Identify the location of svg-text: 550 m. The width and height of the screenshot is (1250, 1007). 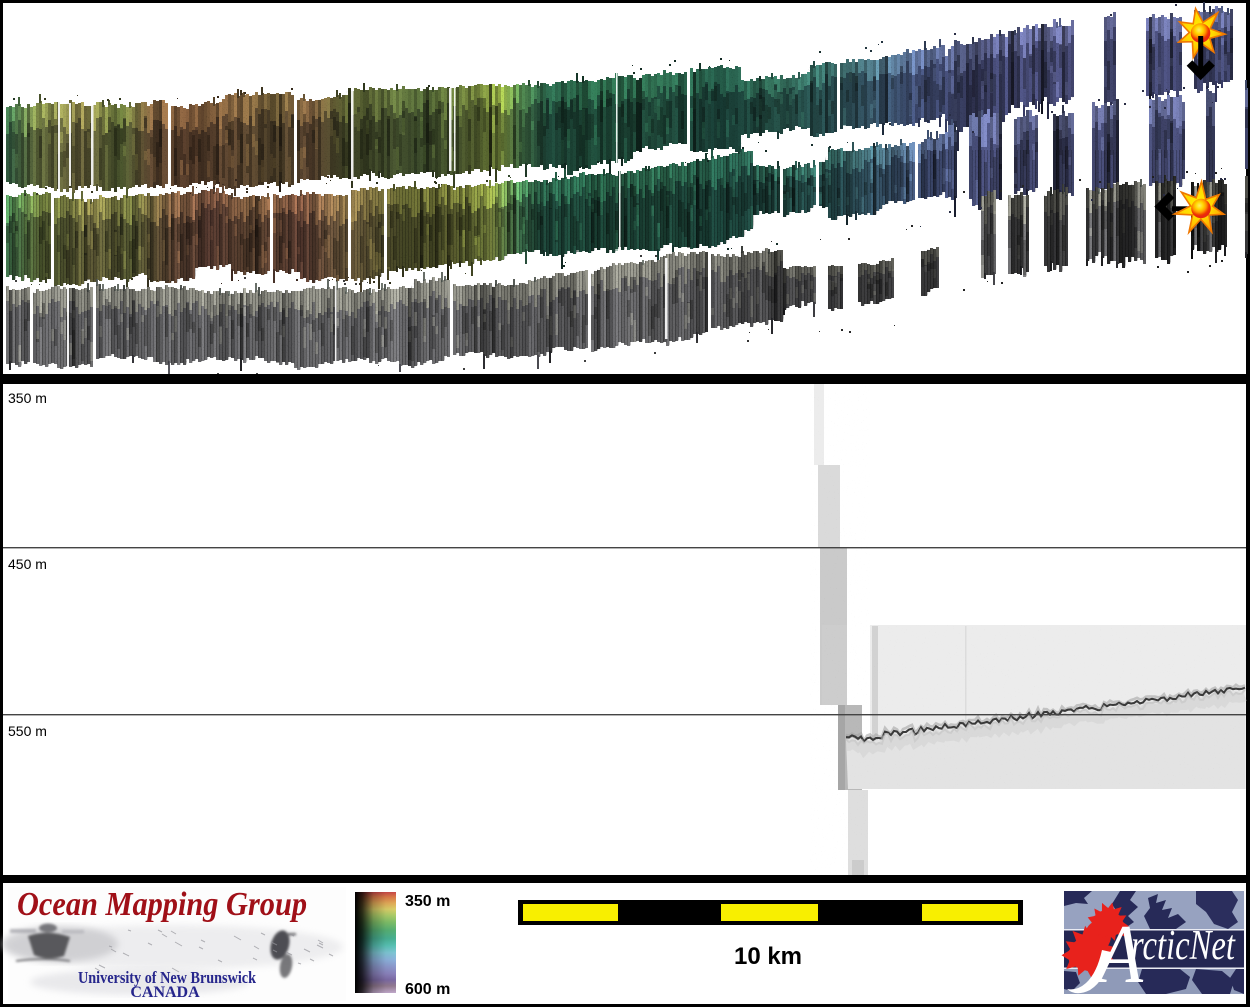
(27, 731).